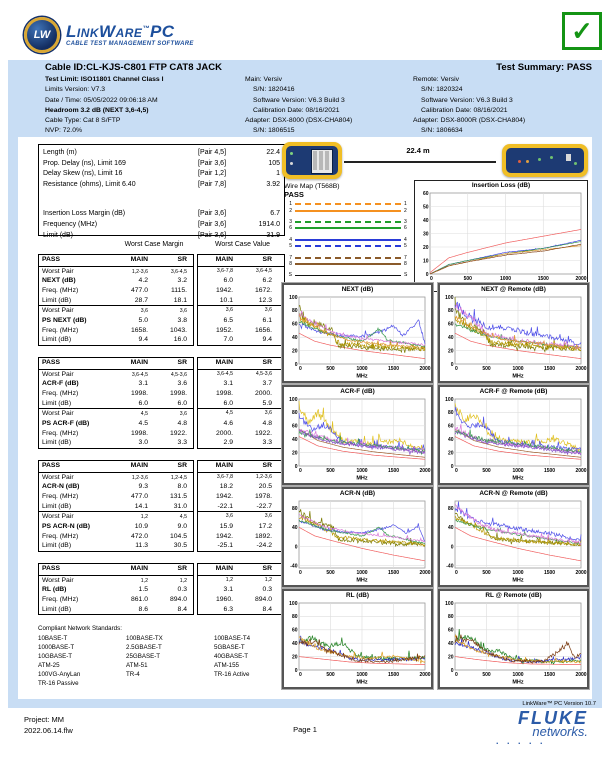 This screenshot has height=784, width=610. What do you see at coordinates (405, 210) in the screenshot?
I see `wire-pin-right: 2` at bounding box center [405, 210].